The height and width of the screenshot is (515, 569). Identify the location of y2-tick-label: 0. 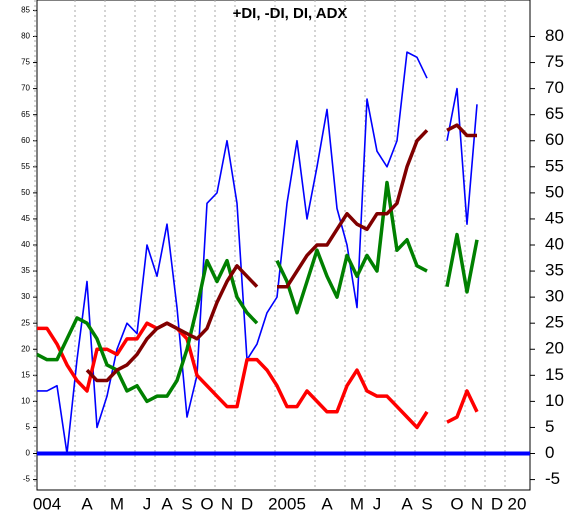
(549, 452).